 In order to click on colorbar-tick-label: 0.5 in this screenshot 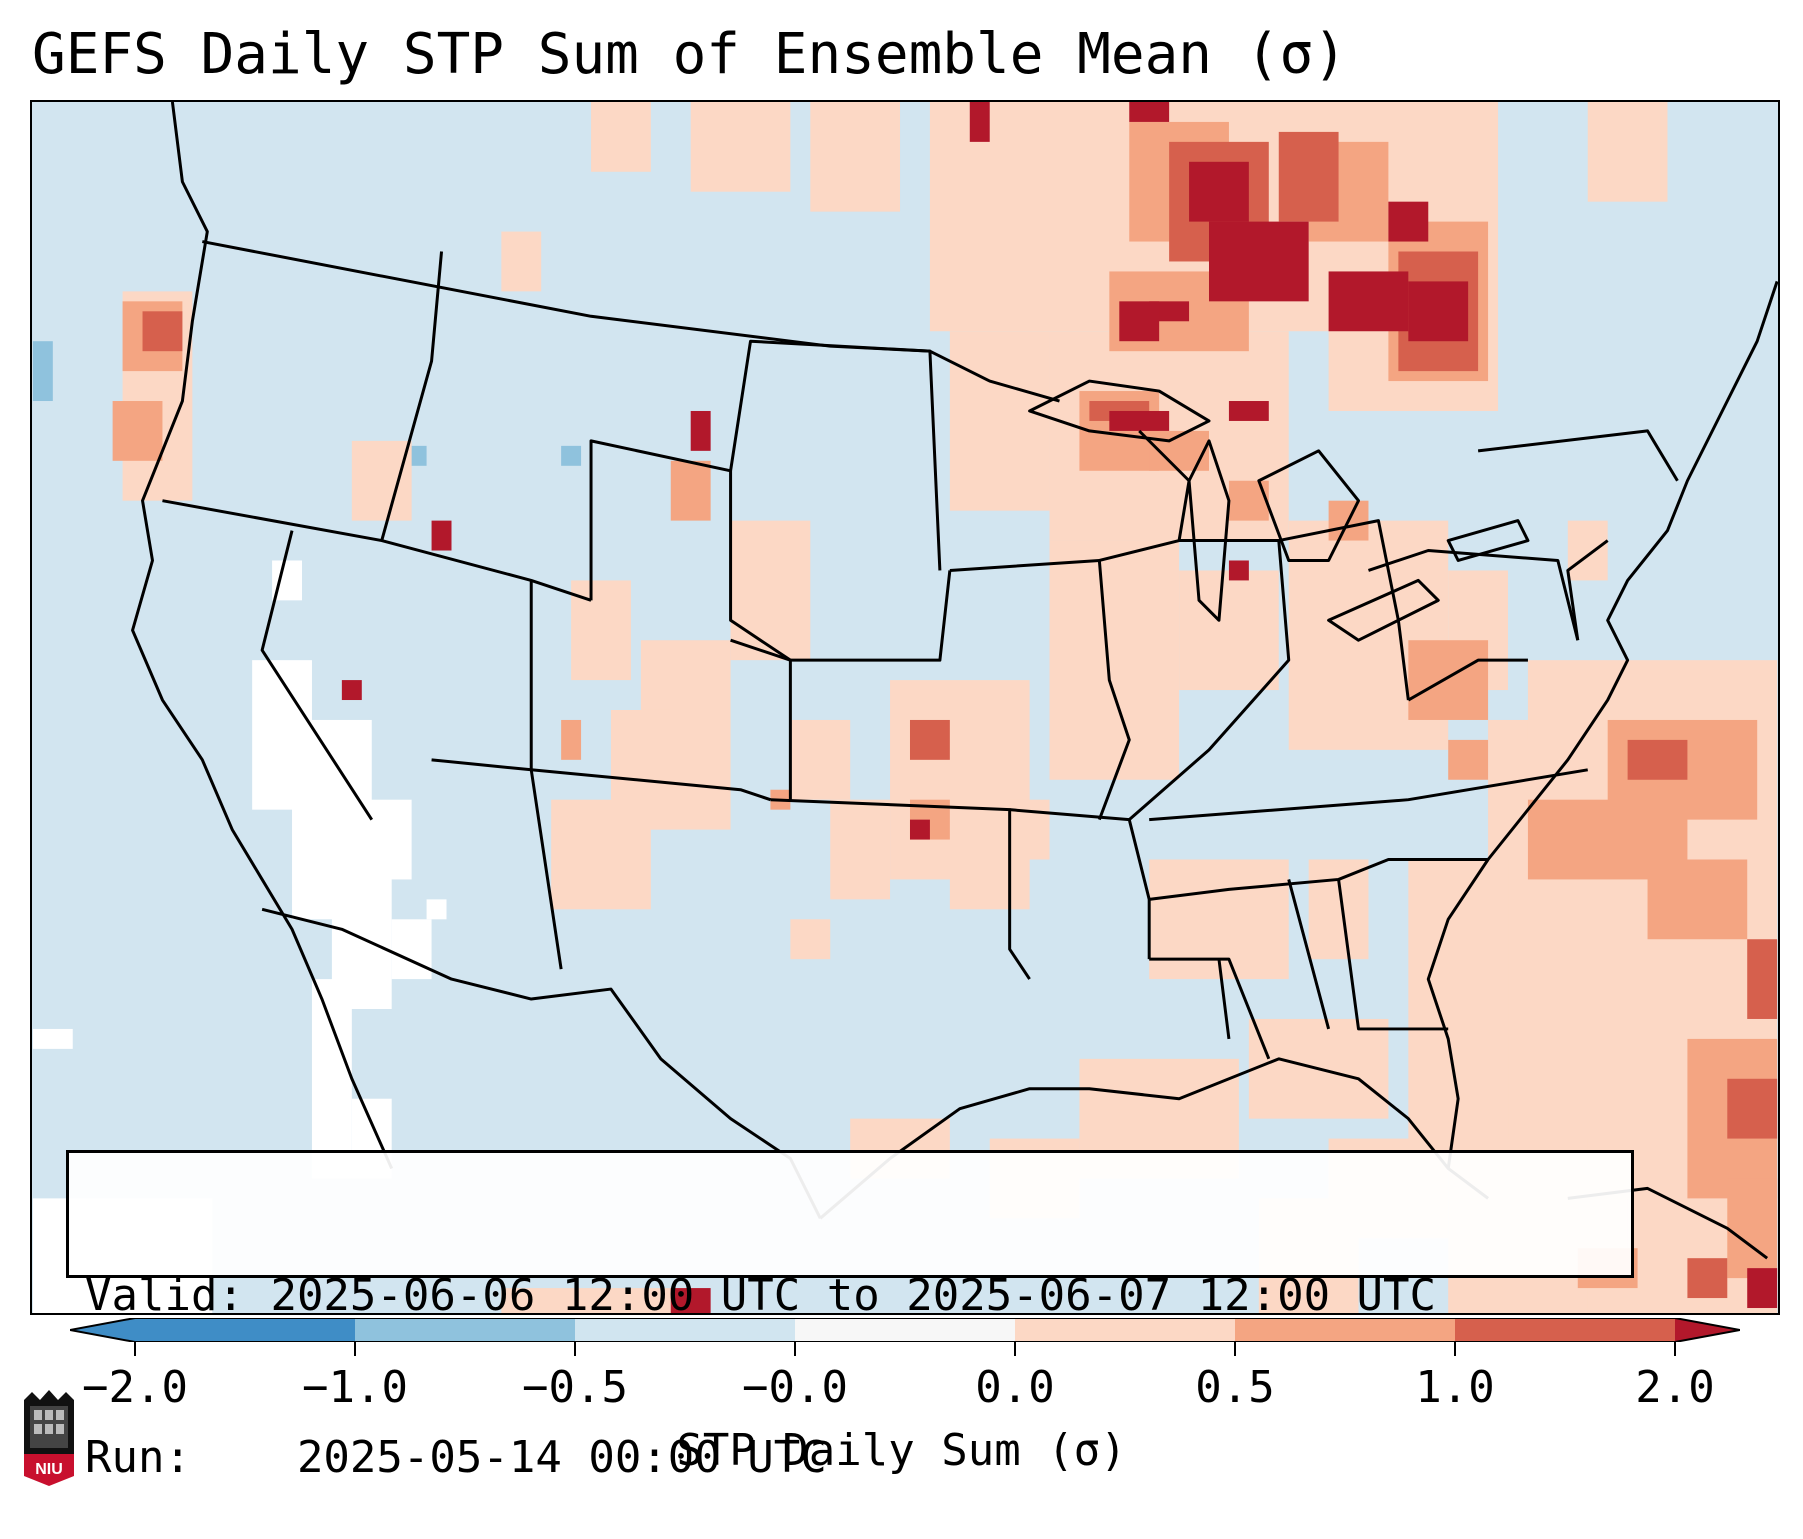, I will do `click(1235, 1387)`.